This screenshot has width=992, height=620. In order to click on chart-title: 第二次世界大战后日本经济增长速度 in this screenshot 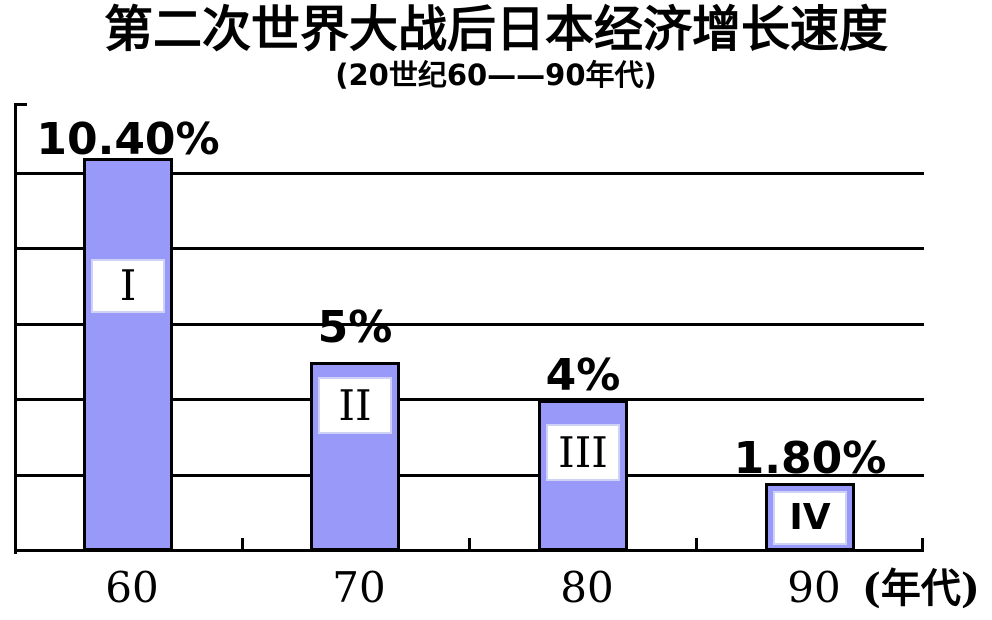, I will do `click(495, 29)`.